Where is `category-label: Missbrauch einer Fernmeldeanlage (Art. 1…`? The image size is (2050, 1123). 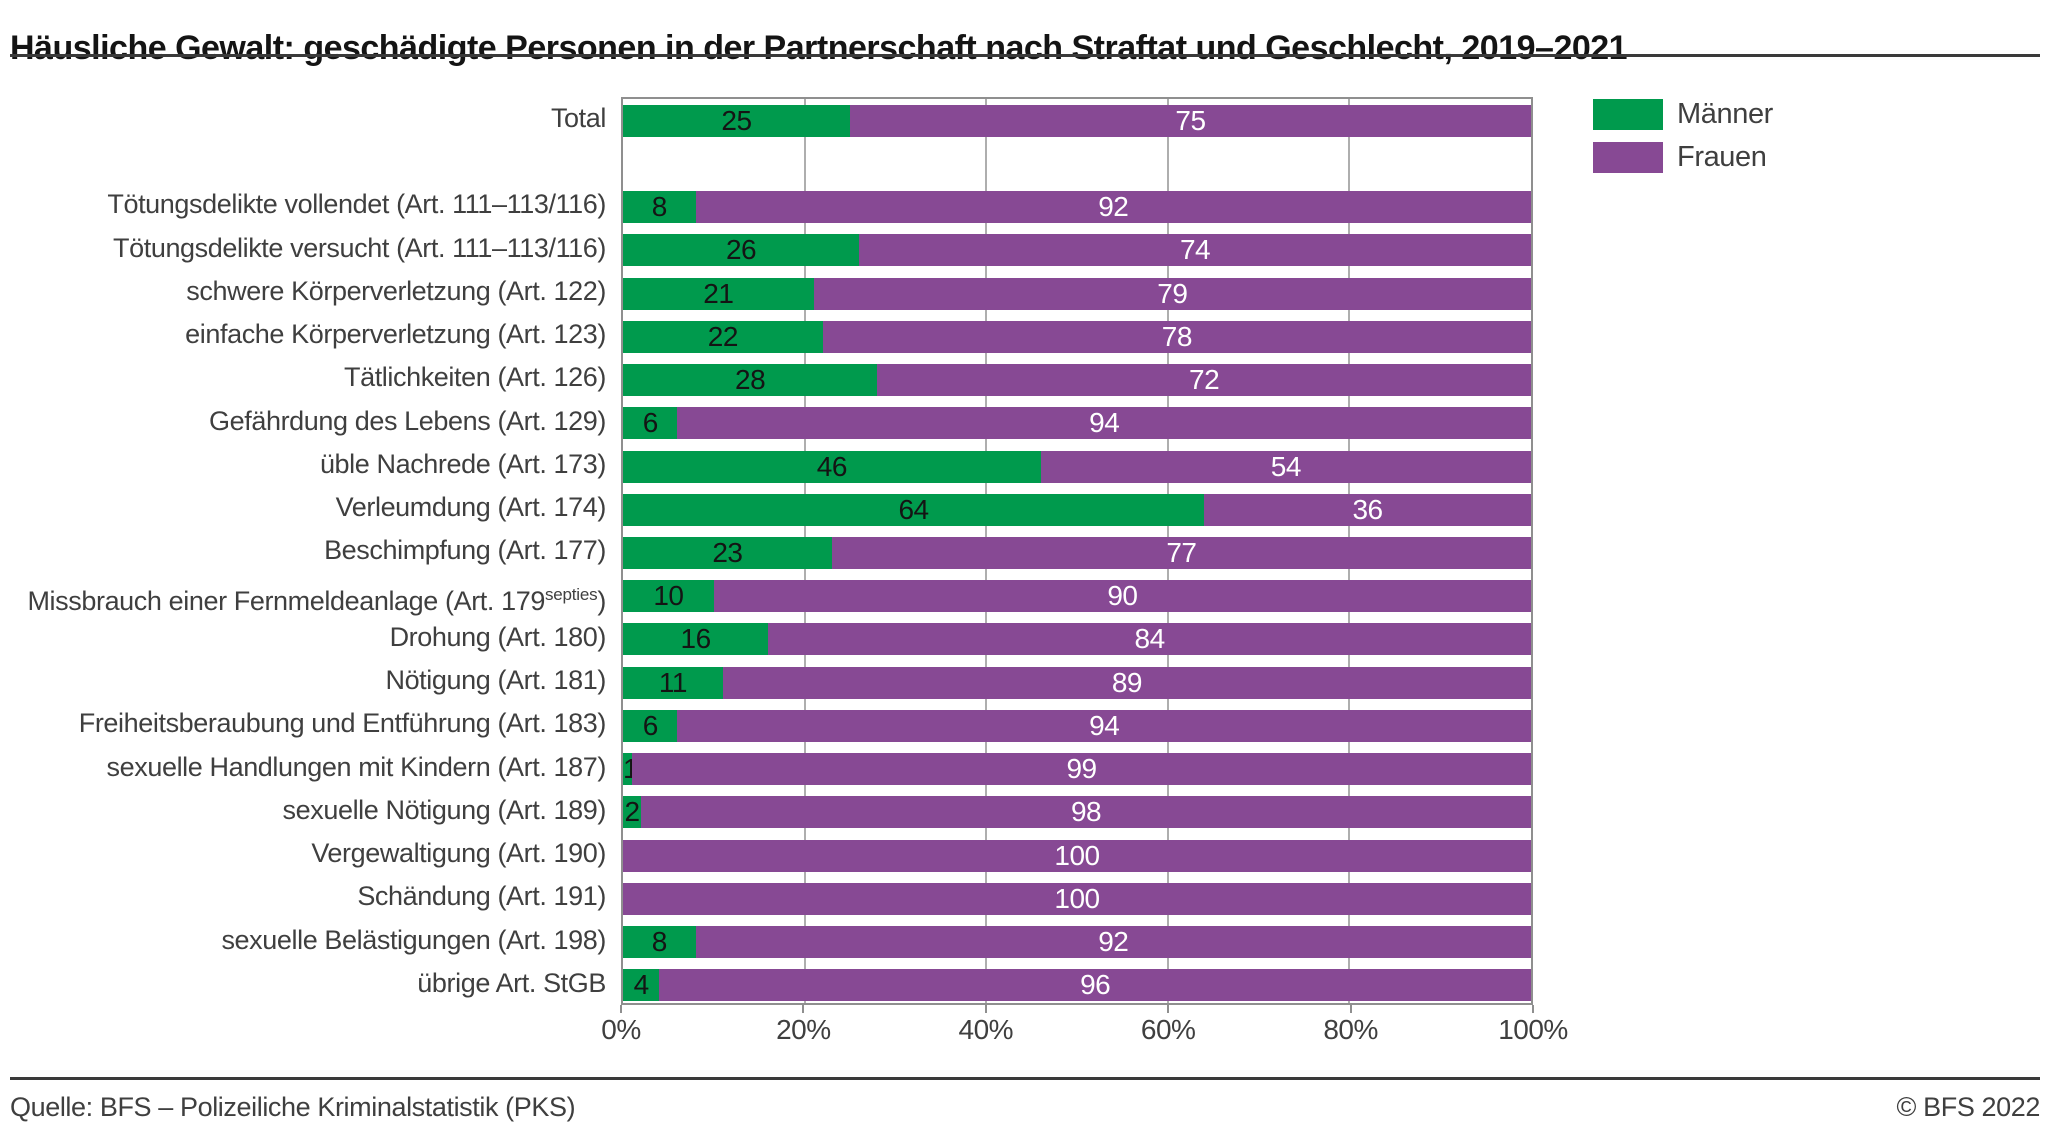
category-label: Missbrauch einer Fernmeldeanlage (Art. 1… is located at coordinates (316, 600).